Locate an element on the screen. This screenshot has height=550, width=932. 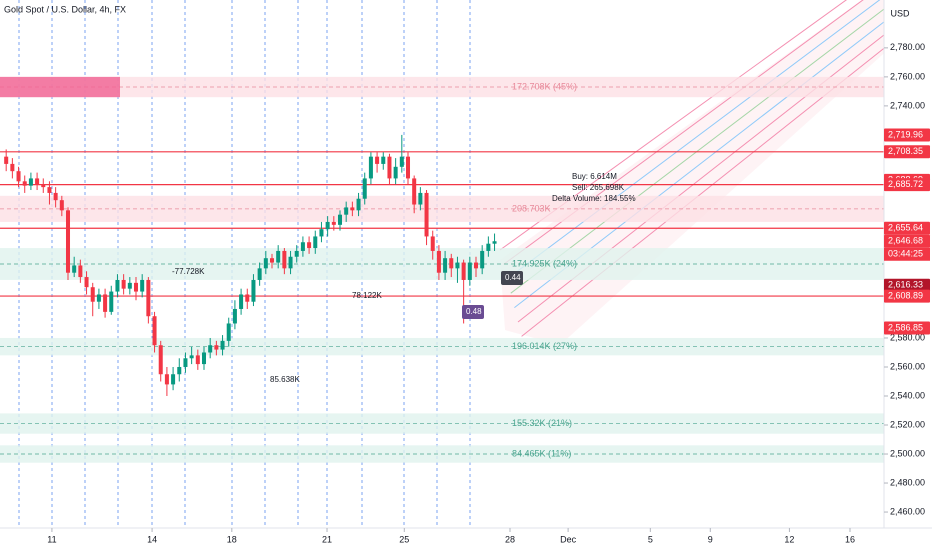
y-tick-label: 2,480.00 is located at coordinates (907, 482).